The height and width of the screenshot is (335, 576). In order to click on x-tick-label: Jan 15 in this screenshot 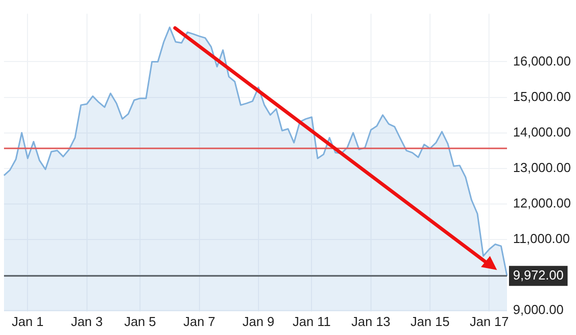, I will do `click(430, 321)`.